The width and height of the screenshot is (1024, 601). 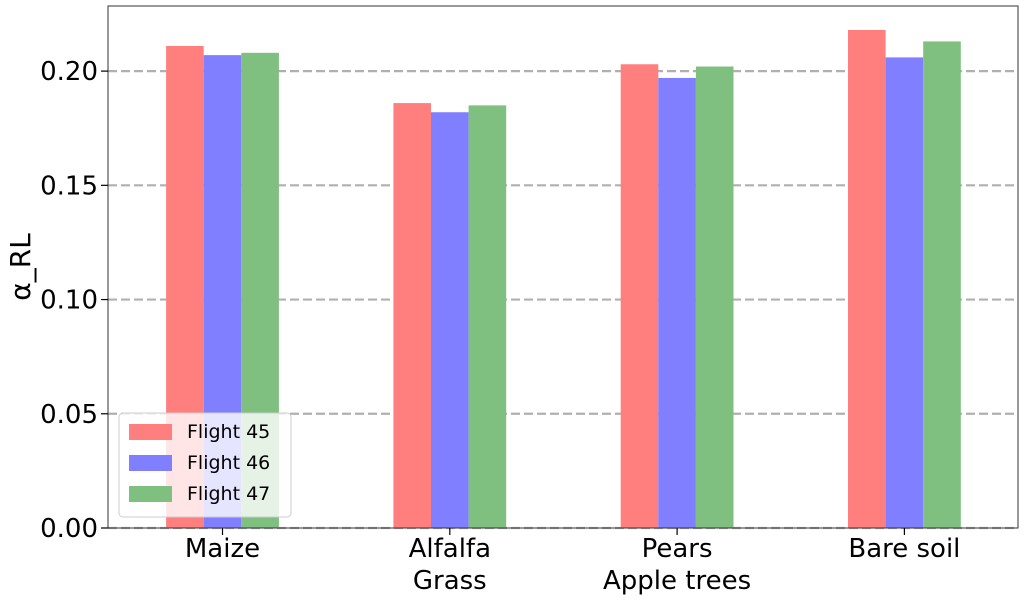 What do you see at coordinates (228, 432) in the screenshot?
I see `legend-label: Flight 45` at bounding box center [228, 432].